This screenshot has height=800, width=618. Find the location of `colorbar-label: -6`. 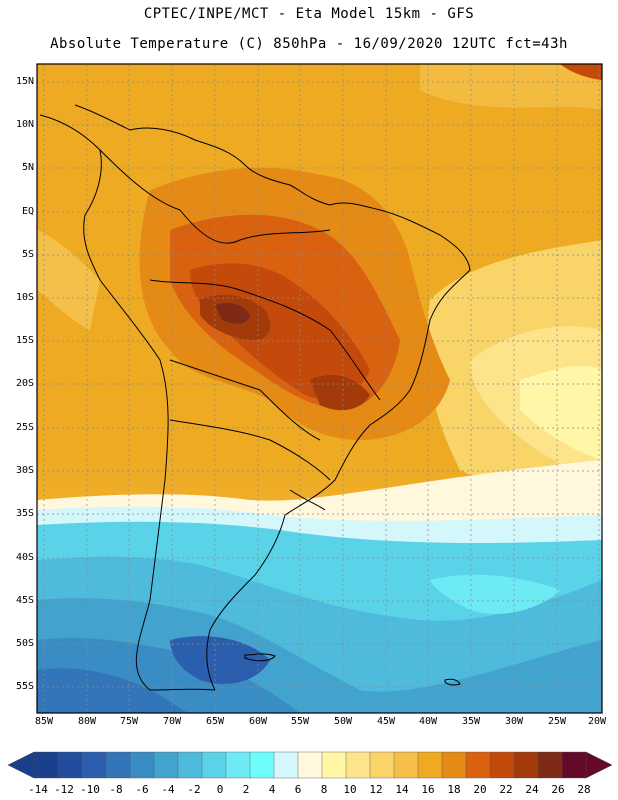

colorbar-label: -6 is located at coordinates (142, 789).